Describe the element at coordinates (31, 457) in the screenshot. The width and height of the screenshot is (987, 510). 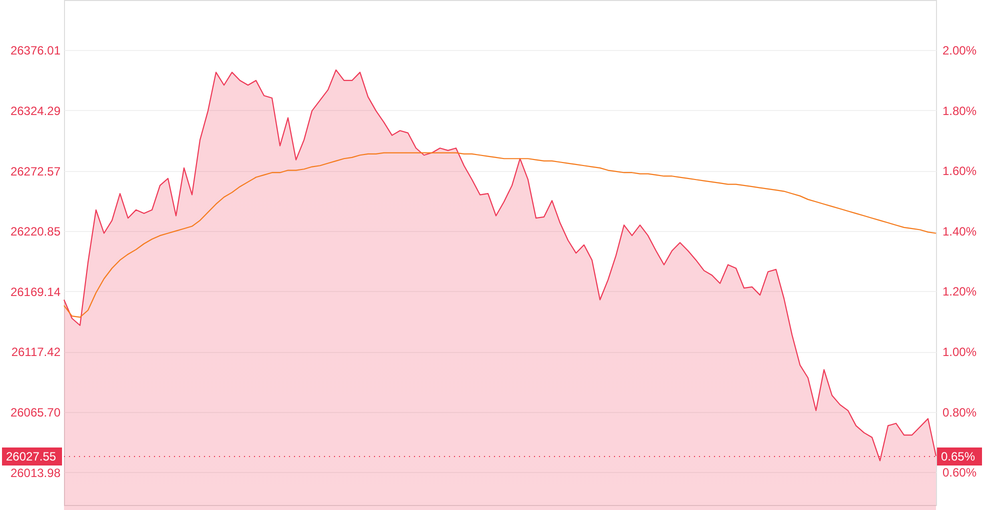
I see `ref-line-label: 26027.55` at that location.